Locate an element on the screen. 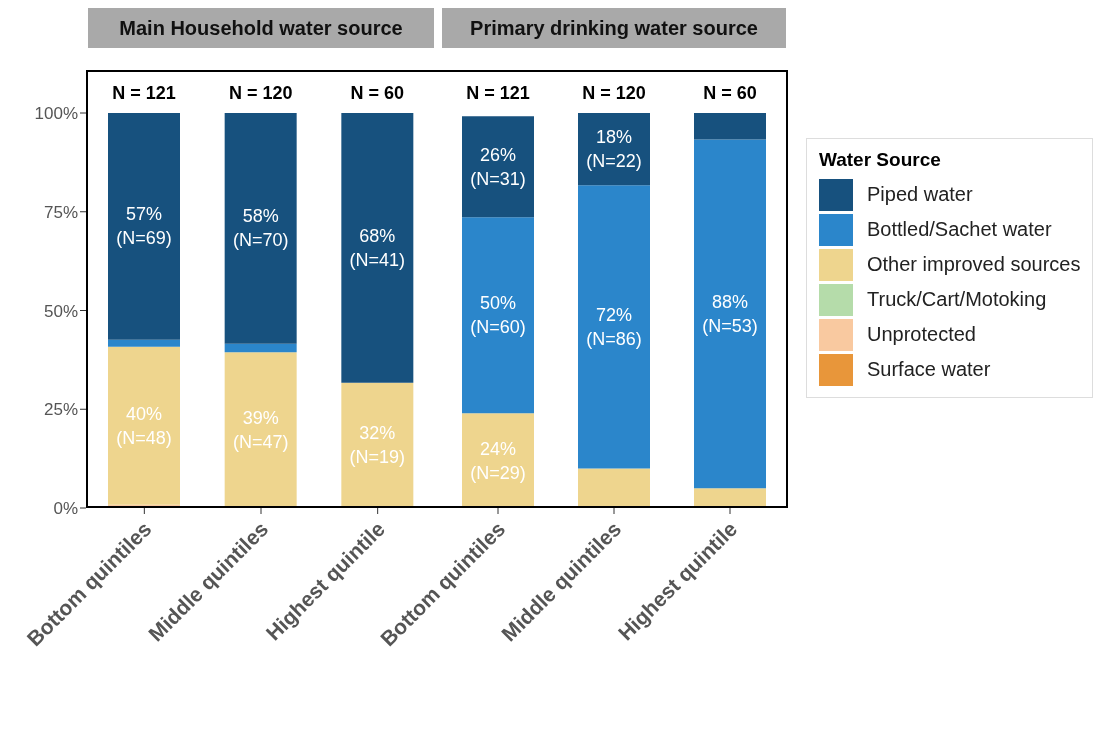 This screenshot has height=747, width=1120. data-label: 68% (N=41) is located at coordinates (377, 247).